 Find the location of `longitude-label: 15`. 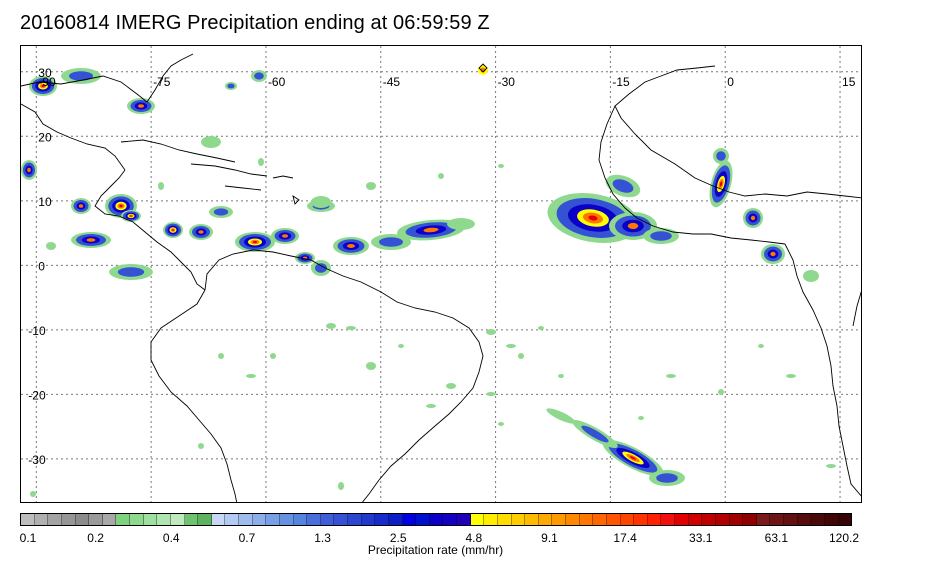

longitude-label: 15 is located at coordinates (849, 82).